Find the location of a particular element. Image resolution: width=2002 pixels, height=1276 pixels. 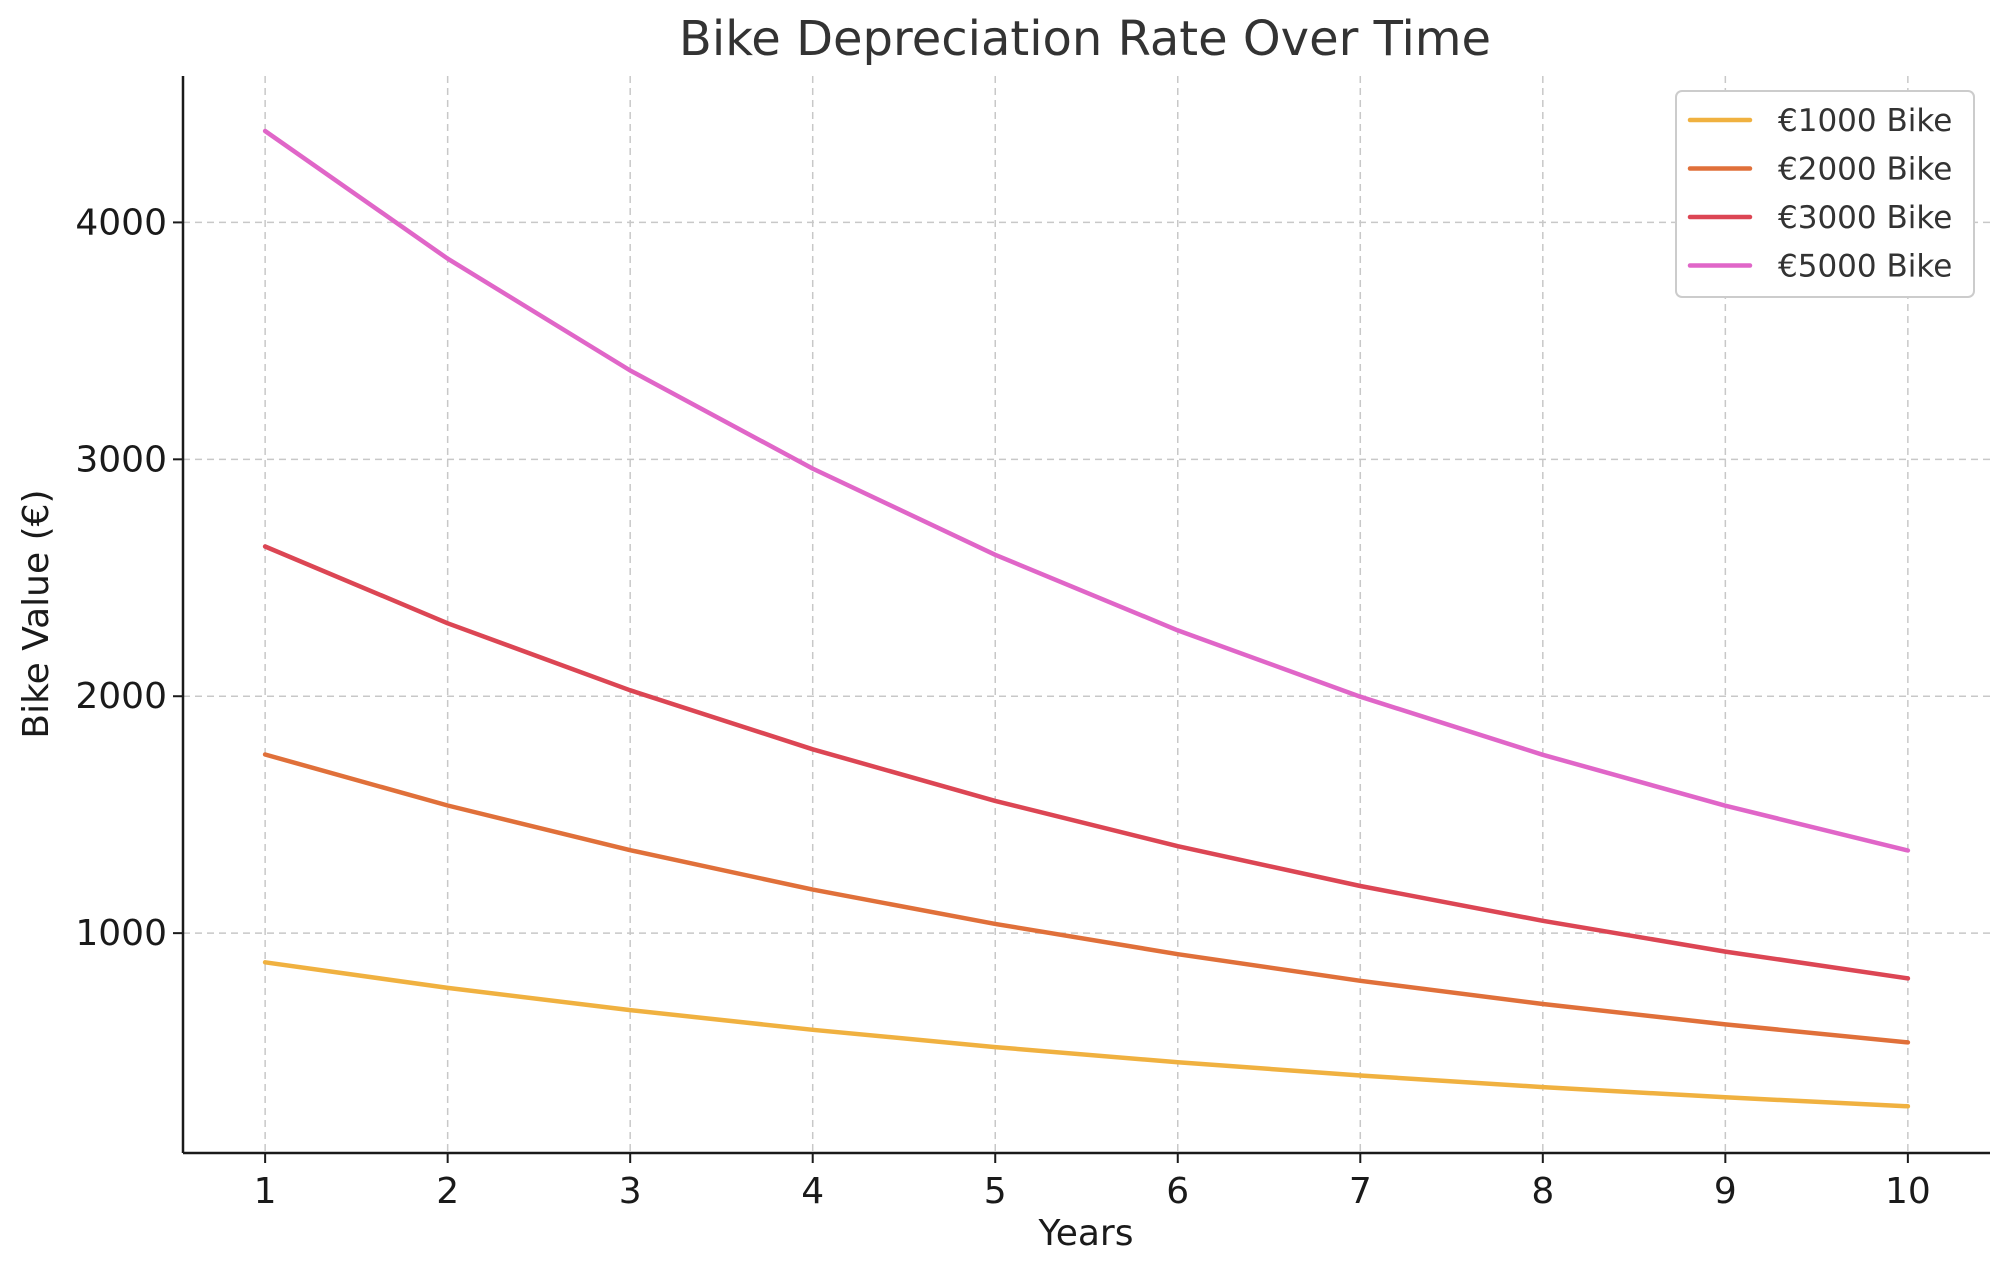

x-tick-label: 5 is located at coordinates (995, 1191).